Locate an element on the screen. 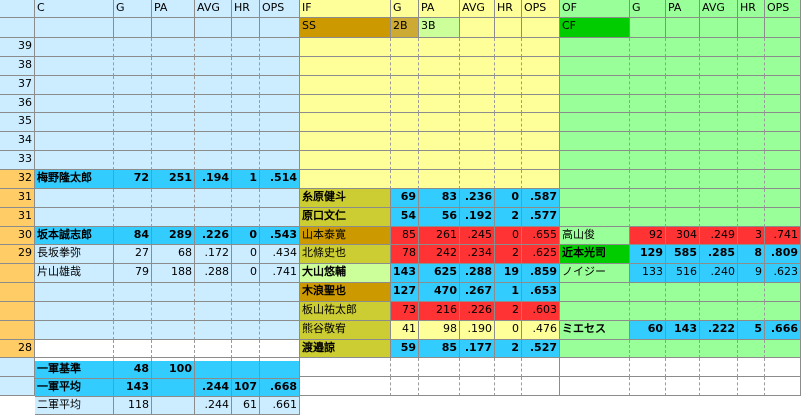  if-stat-ops: .476 is located at coordinates (541, 330).